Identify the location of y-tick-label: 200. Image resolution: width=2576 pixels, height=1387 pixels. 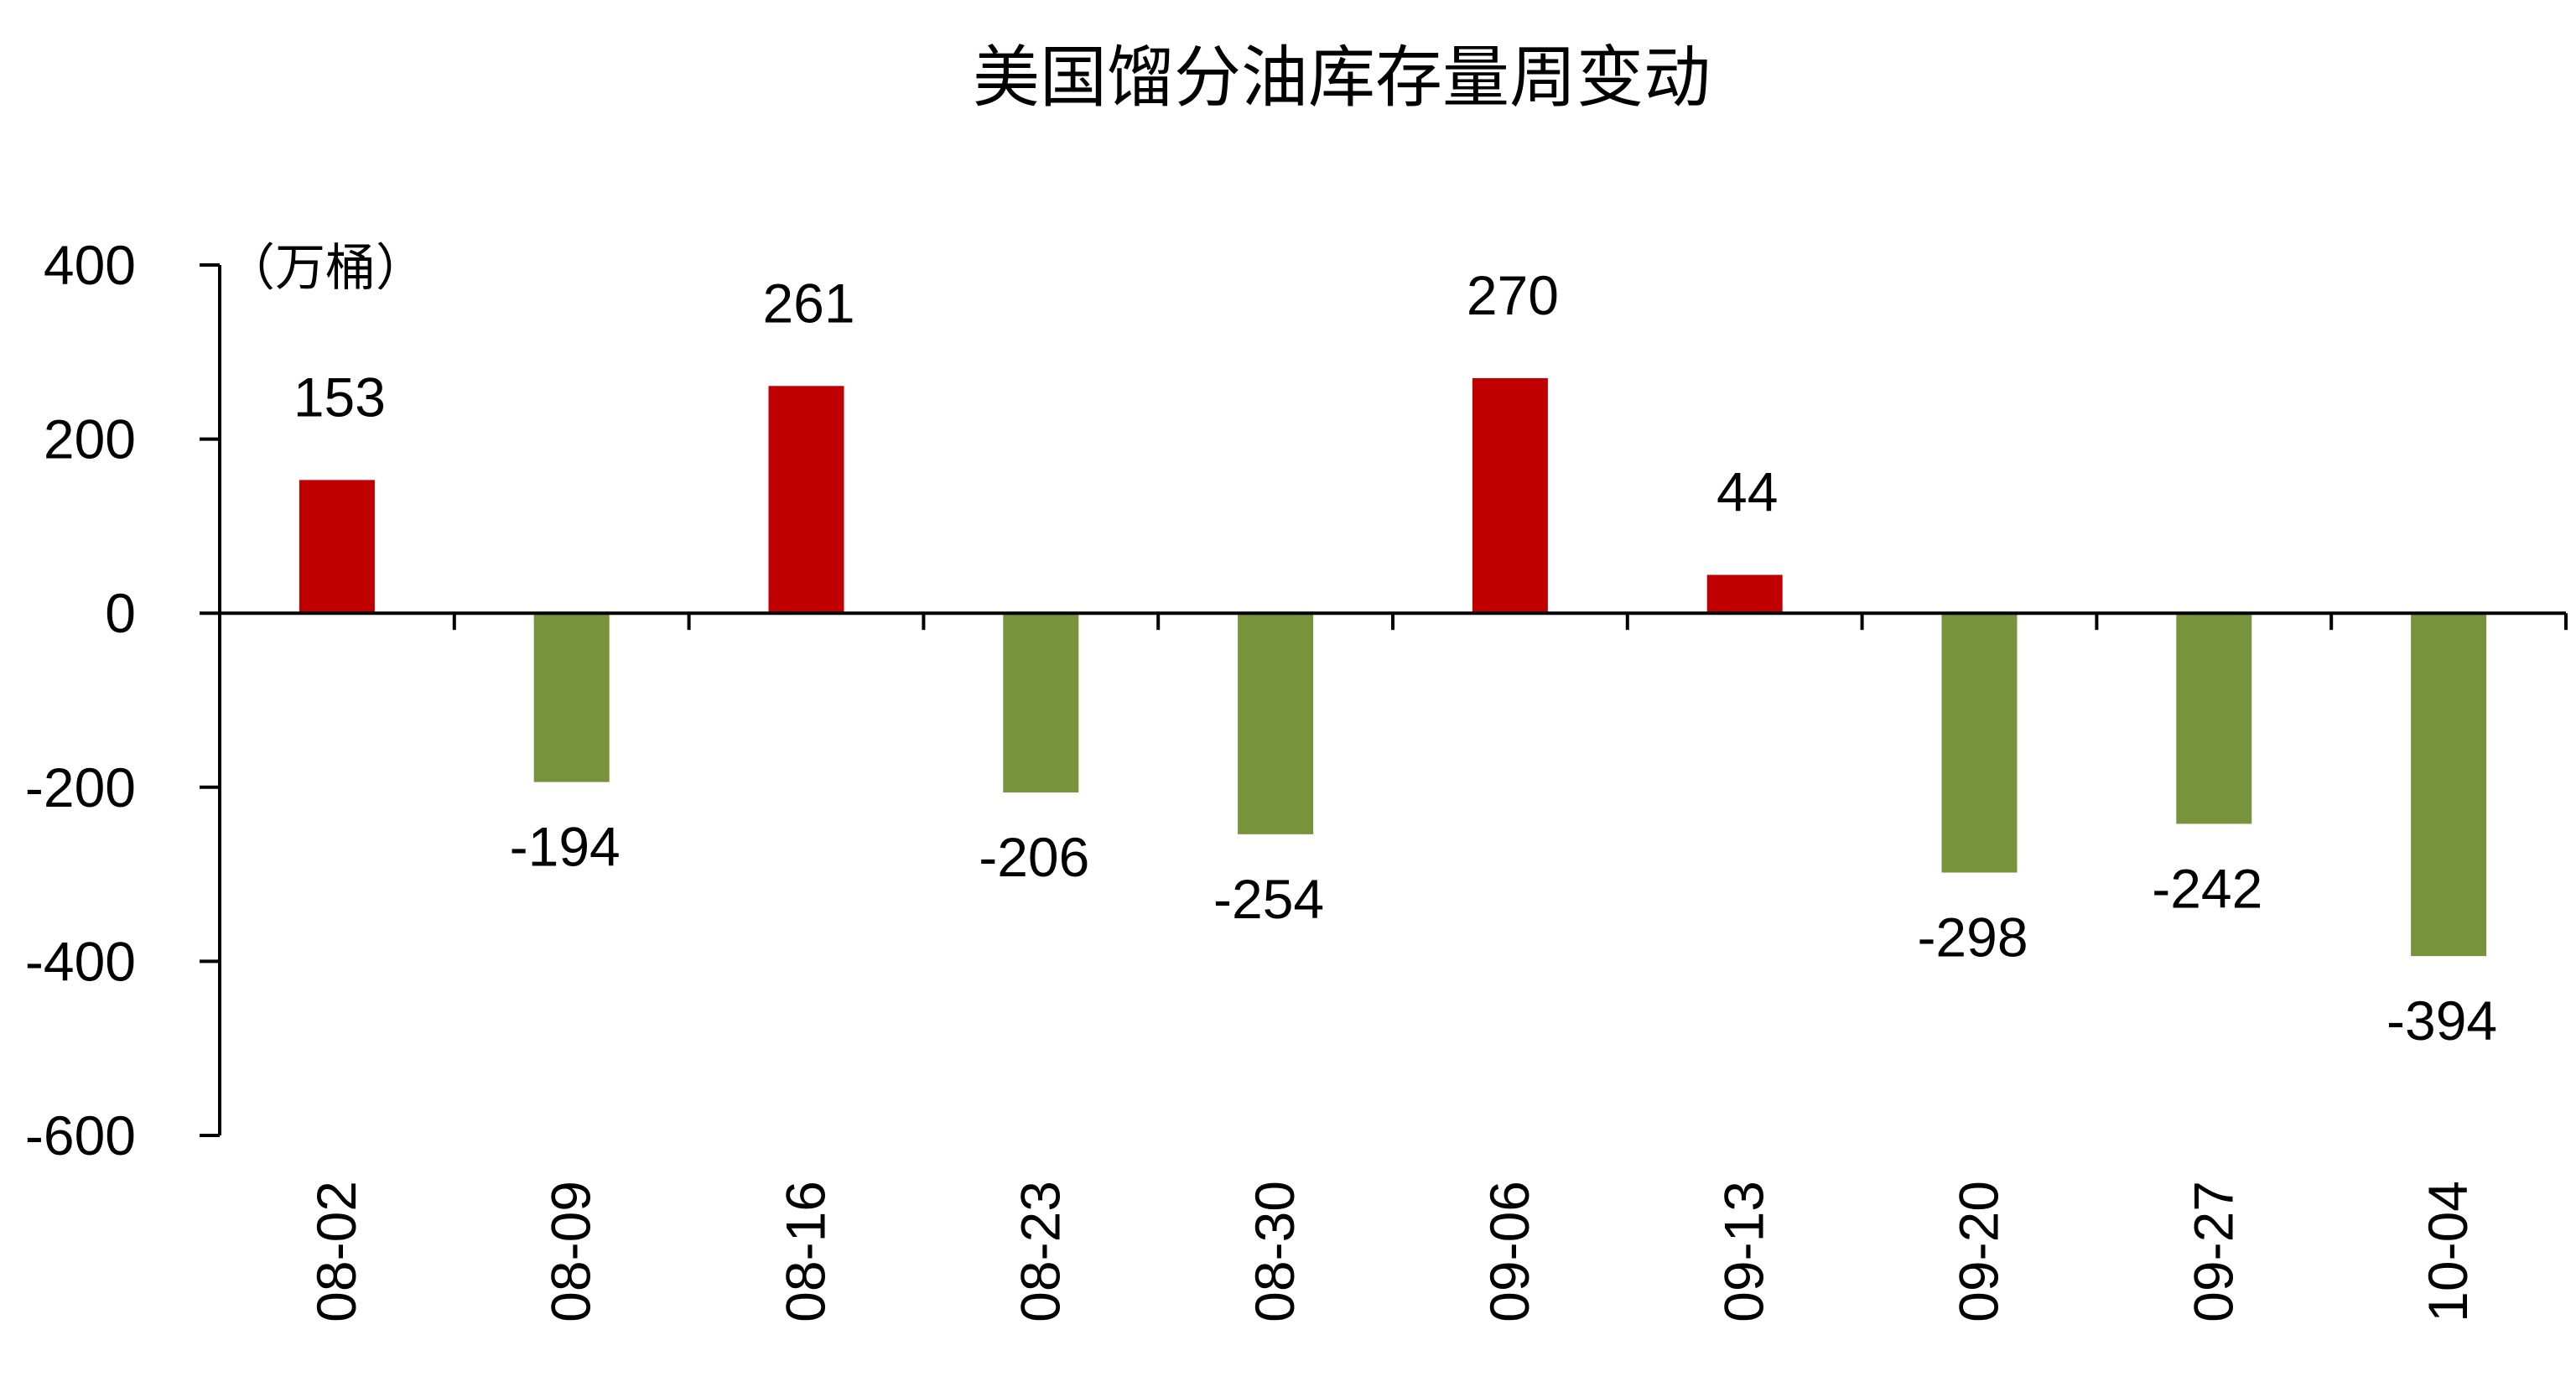
(90, 439).